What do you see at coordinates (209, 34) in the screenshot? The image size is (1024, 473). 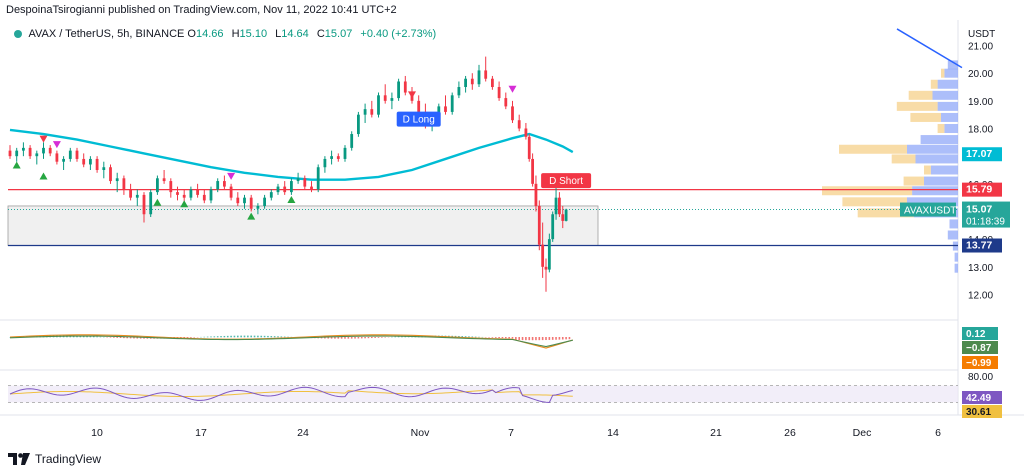 I see `open-value: 14.66` at bounding box center [209, 34].